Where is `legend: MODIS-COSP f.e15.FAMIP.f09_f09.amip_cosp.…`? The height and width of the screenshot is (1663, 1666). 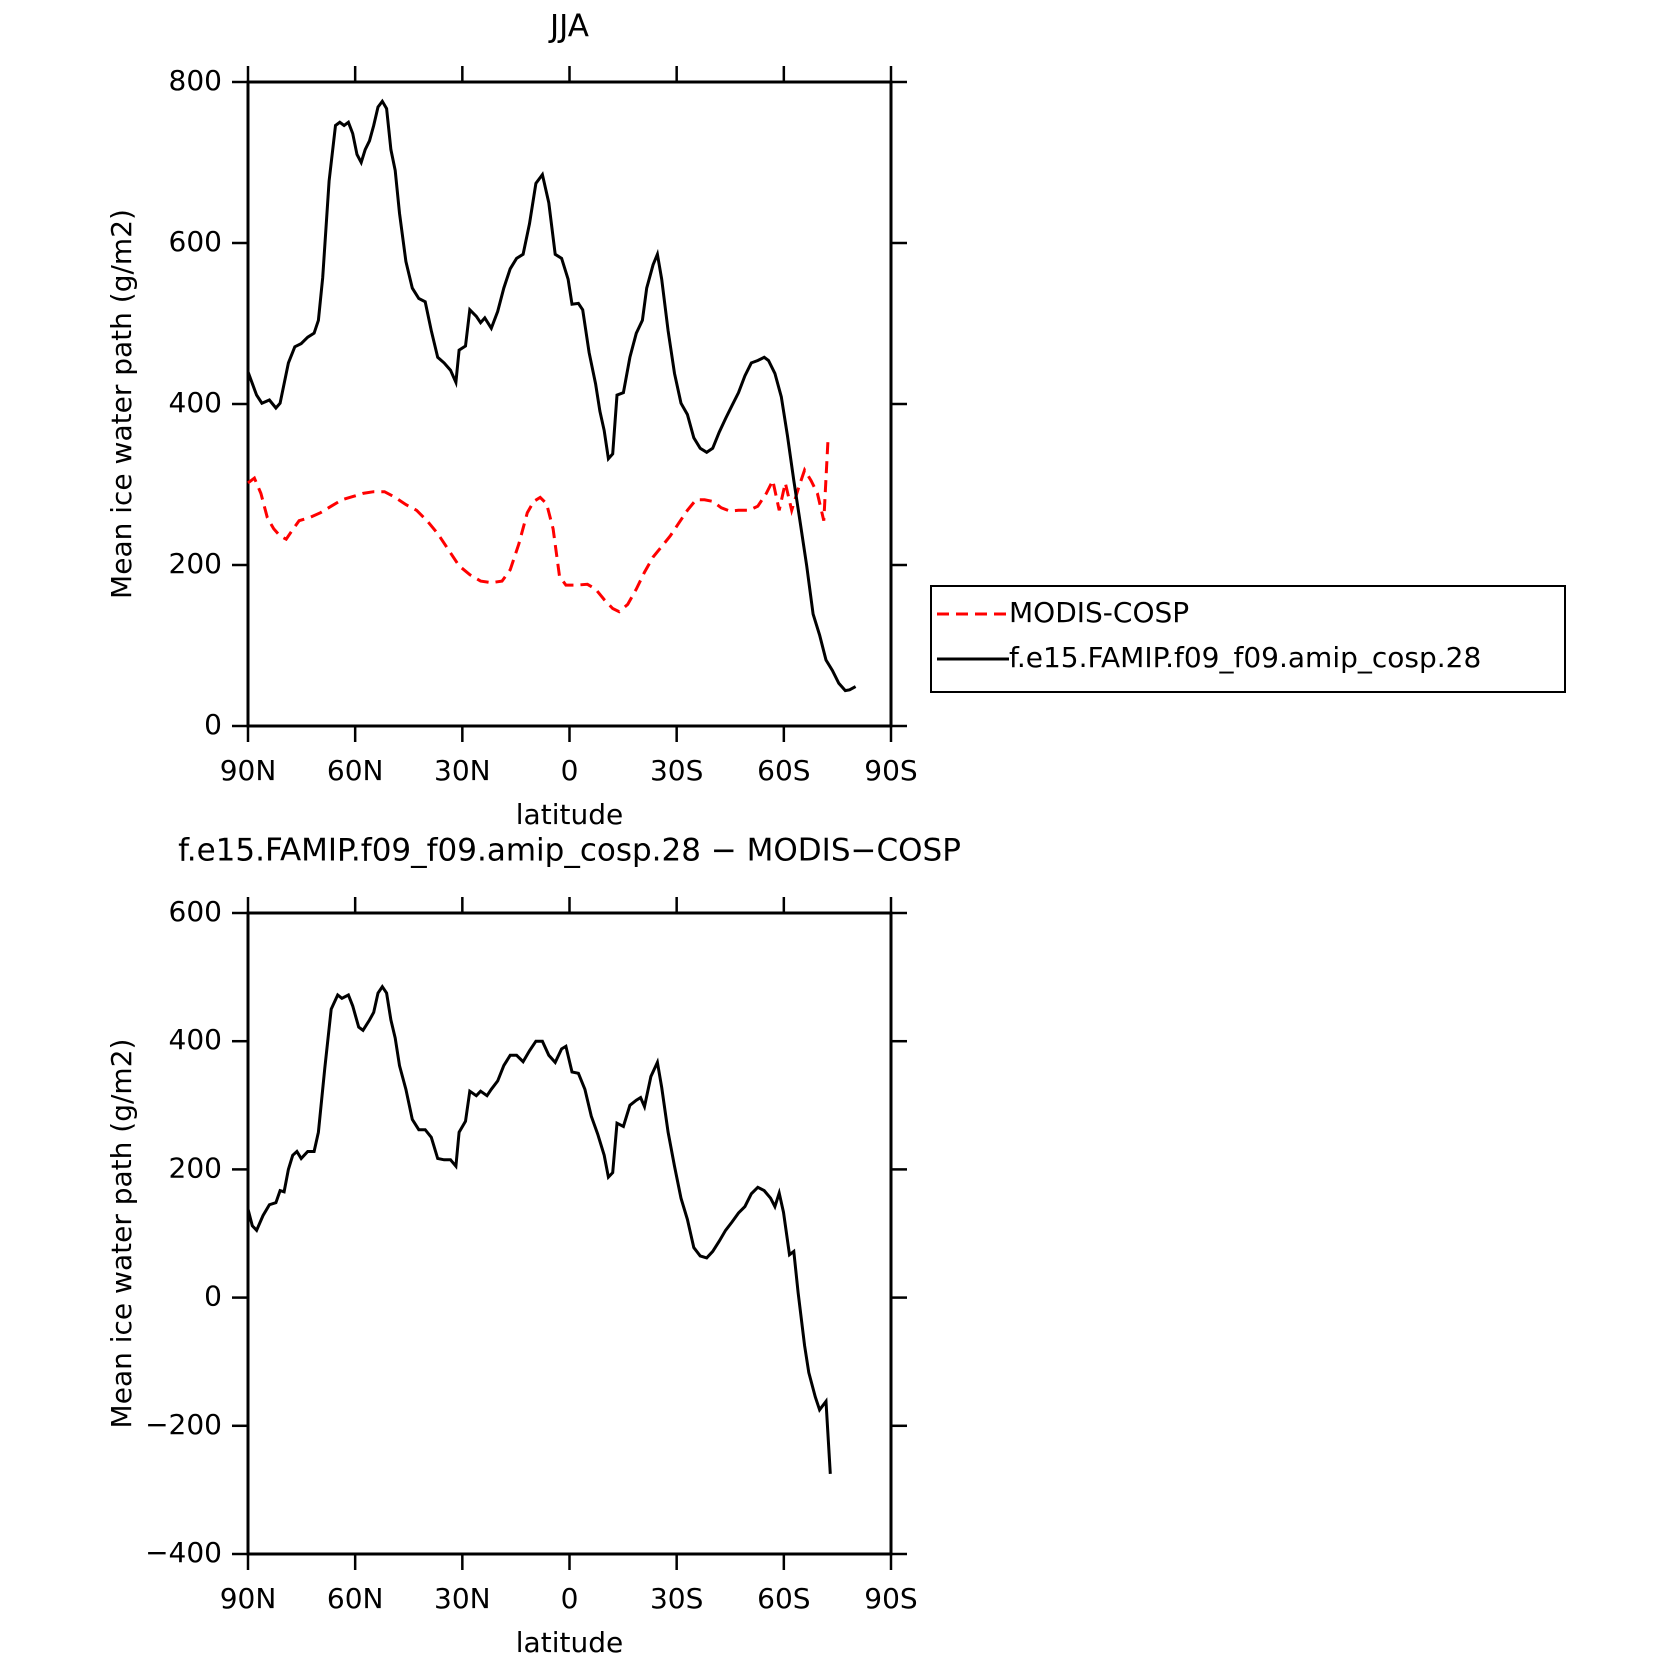 legend: MODIS-COSP f.e15.FAMIP.f09_f09.amip_cosp.… is located at coordinates (1248, 639).